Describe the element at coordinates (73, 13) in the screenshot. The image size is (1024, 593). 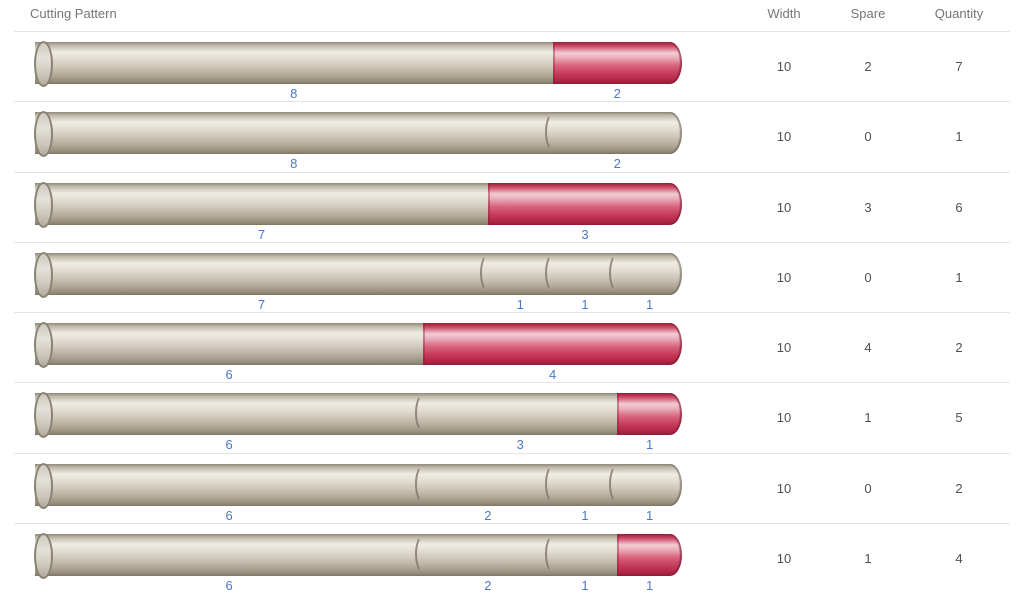
I see `cutting-pattern-column-header: Cutting Pattern` at that location.